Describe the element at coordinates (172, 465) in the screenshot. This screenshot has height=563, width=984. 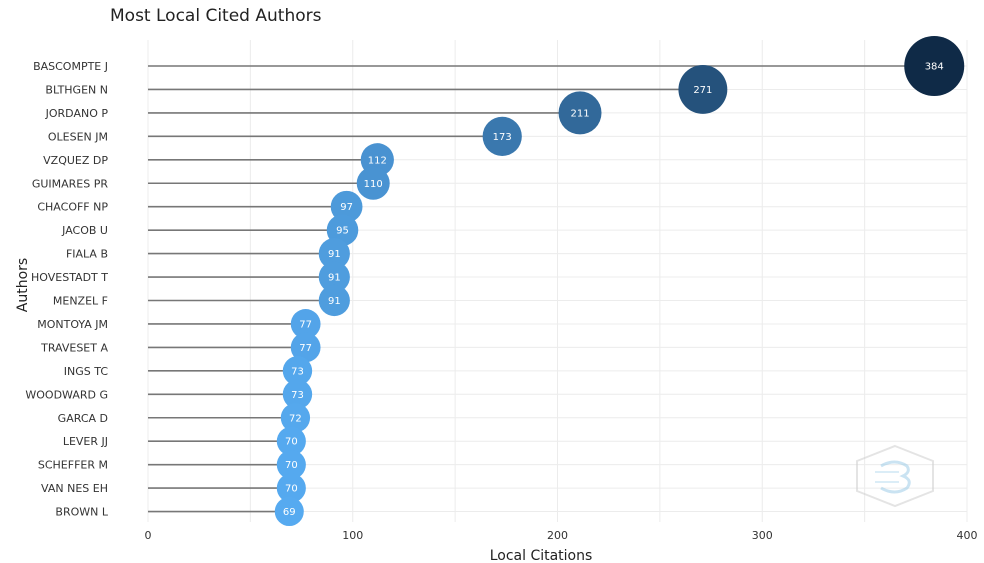
I see `lollipop-row: SCHEFFER M 70` at that location.